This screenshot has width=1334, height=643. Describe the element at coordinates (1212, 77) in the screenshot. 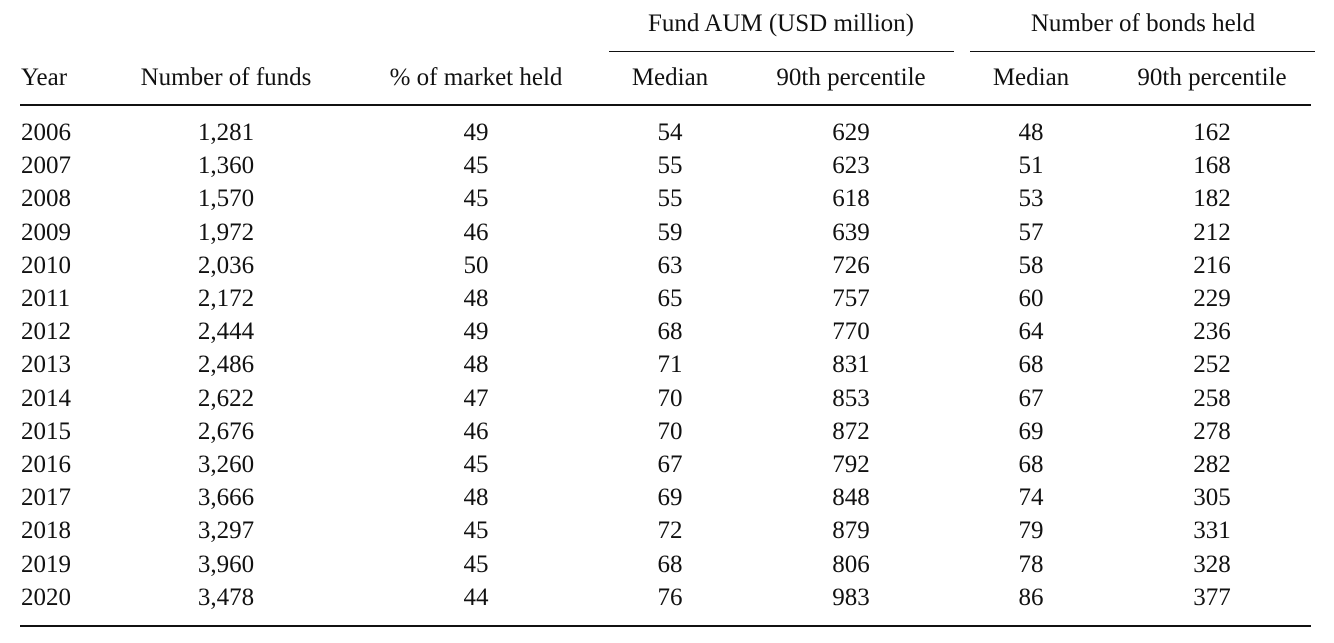

I see `column-header-bonds-90th-percentile: 90th percentile` at that location.